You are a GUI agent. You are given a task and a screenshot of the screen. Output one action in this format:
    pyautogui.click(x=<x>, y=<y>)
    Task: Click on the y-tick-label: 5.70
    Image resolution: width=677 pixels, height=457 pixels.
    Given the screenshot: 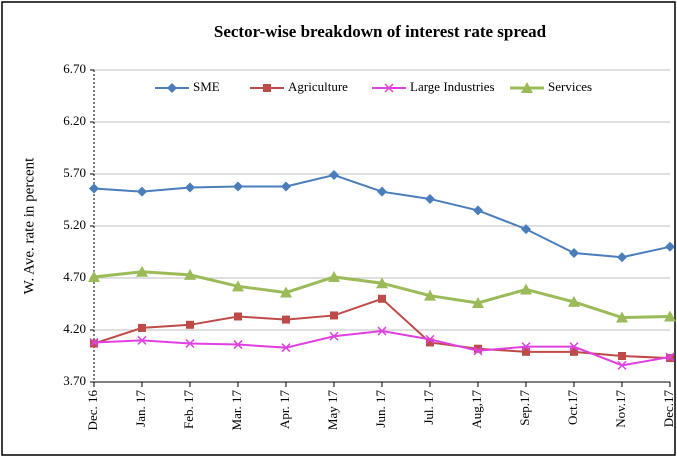 What is the action you would take?
    pyautogui.click(x=74, y=172)
    